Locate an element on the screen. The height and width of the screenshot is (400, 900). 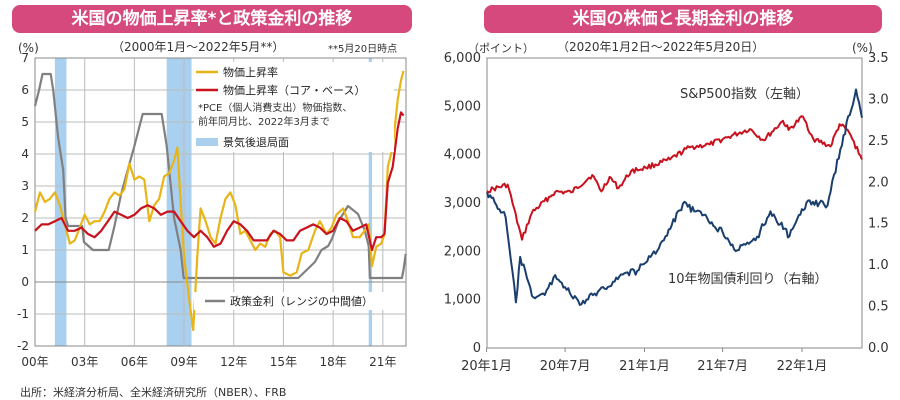
right-ylabel-right: (%) is located at coordinates (862, 48).